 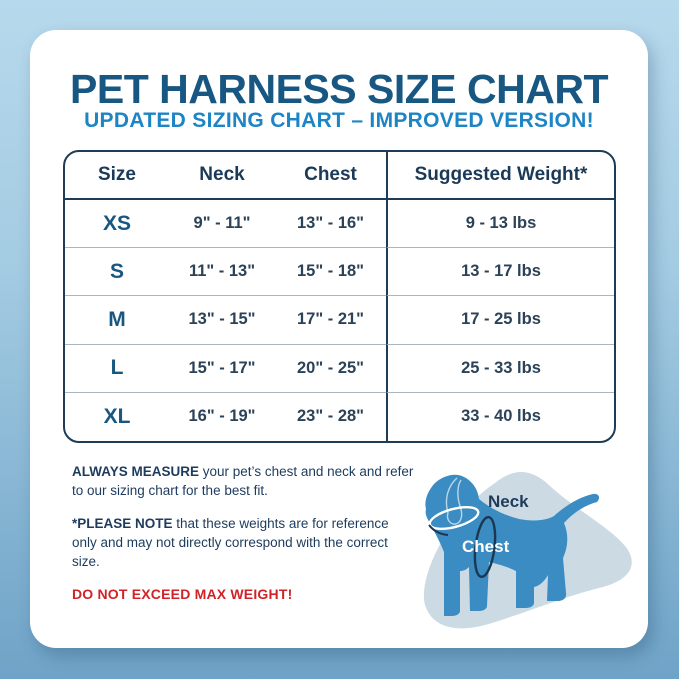 I want to click on measure-note-bold: ALWAYS MEASURE, so click(x=136, y=471).